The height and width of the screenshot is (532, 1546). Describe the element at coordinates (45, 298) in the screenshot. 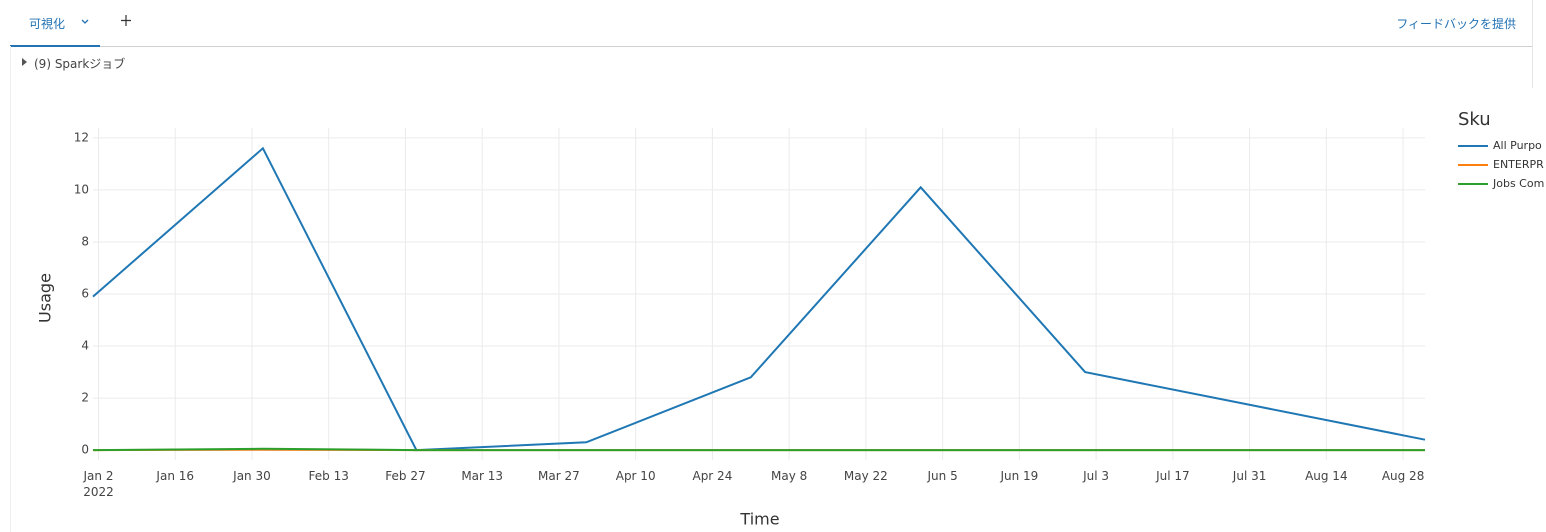

I see `y-axis-title: Usage` at that location.